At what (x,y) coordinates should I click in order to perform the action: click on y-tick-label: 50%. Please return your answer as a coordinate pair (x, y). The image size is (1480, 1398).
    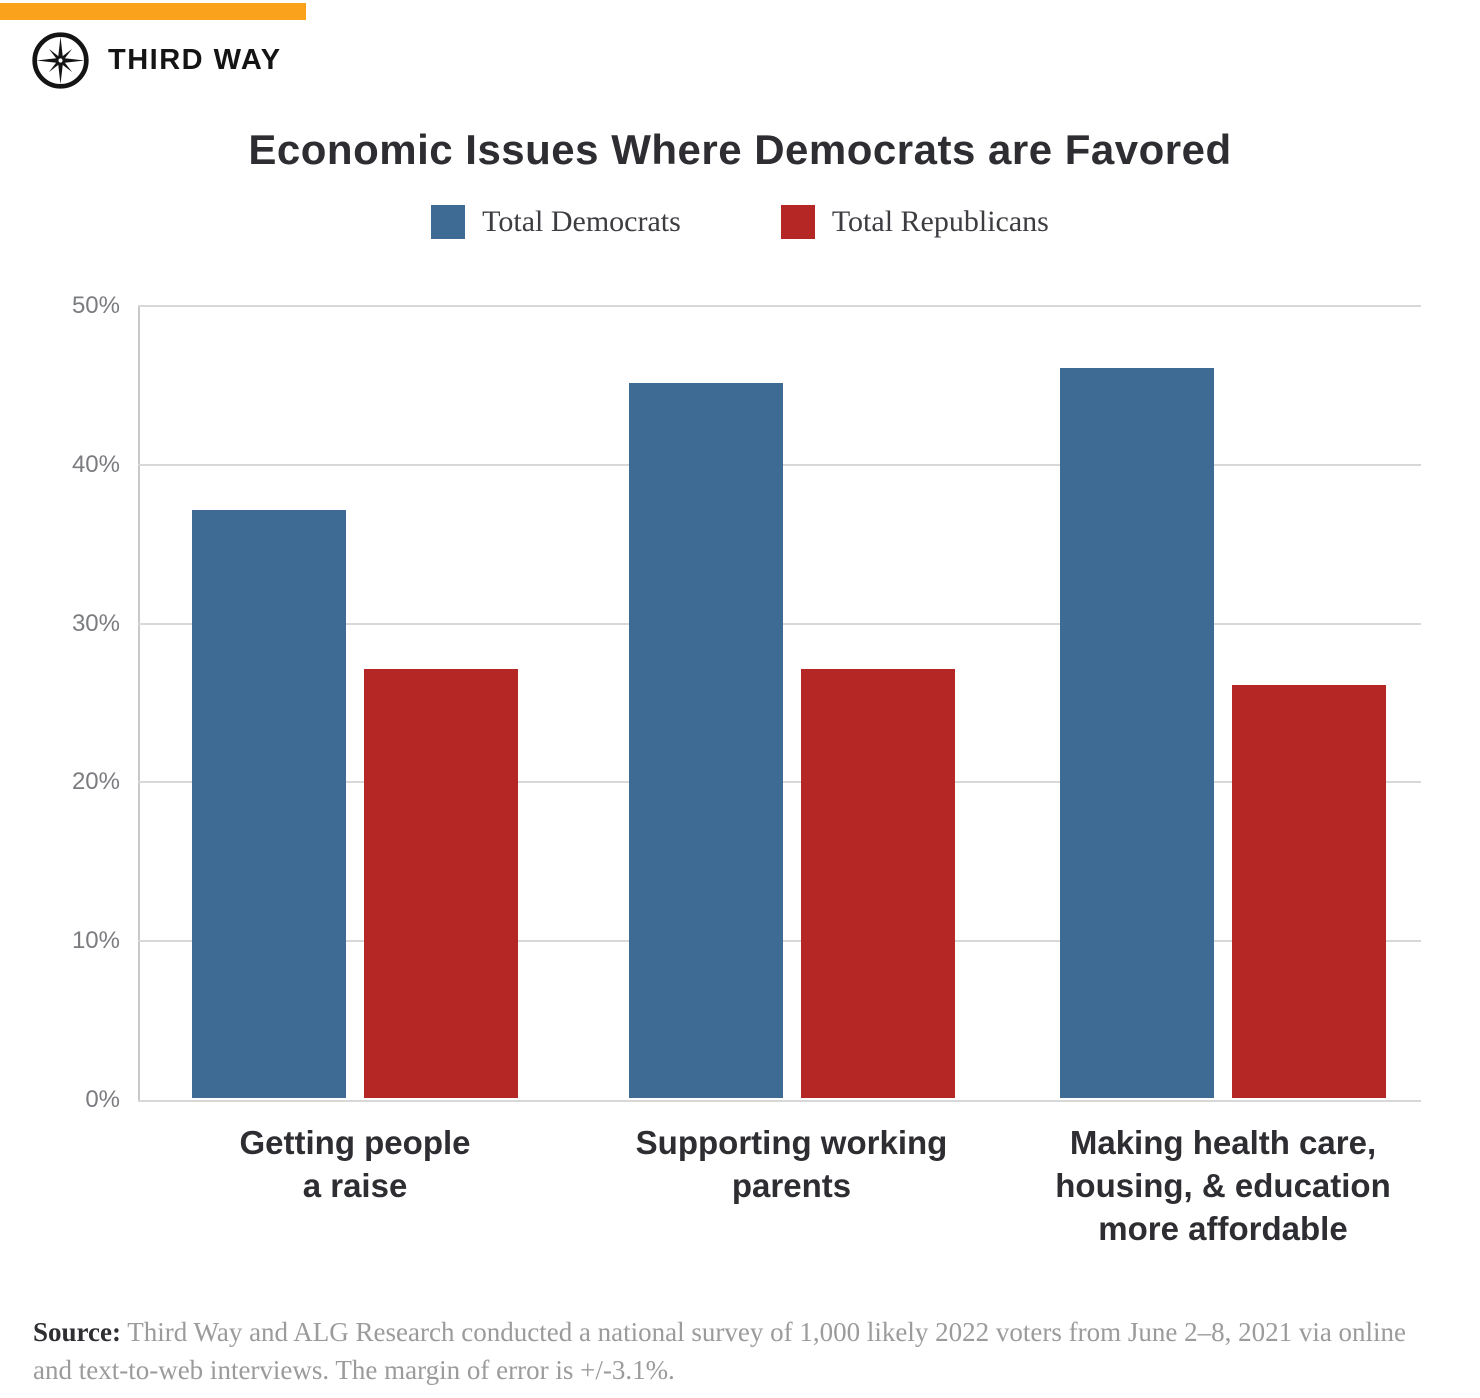
    Looking at the image, I should click on (95, 305).